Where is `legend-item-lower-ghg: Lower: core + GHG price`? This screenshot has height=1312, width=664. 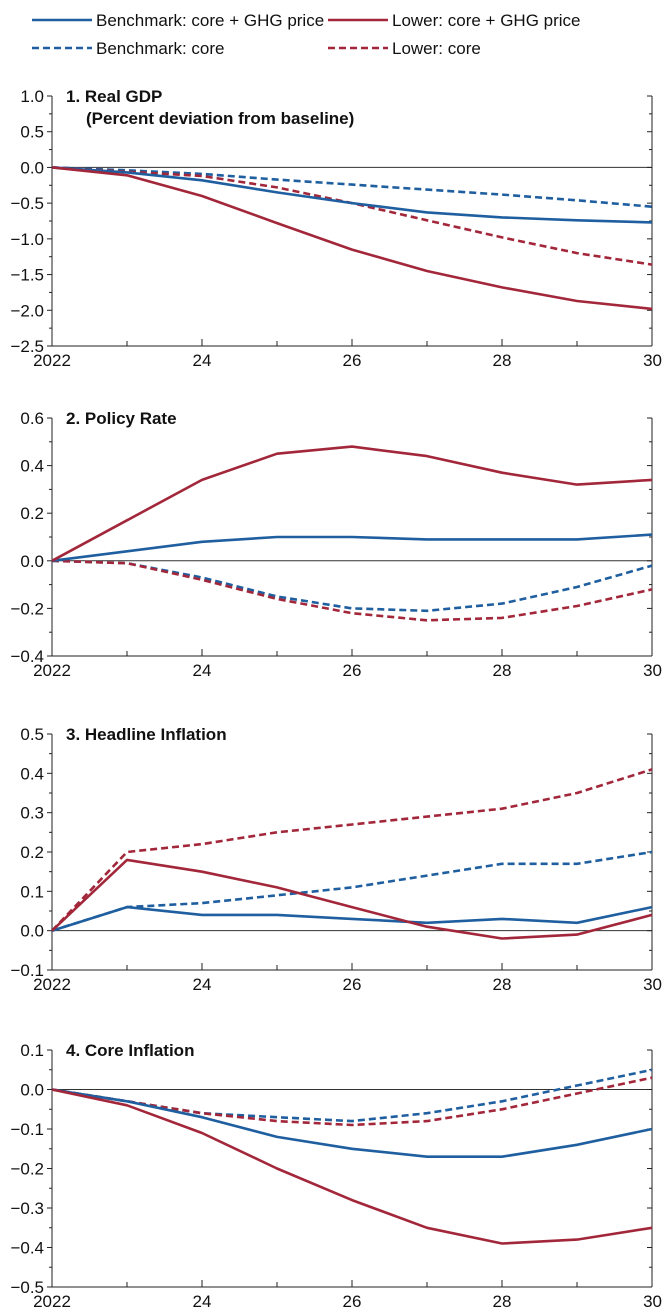 legend-item-lower-ghg: Lower: core + GHG price is located at coordinates (454, 20).